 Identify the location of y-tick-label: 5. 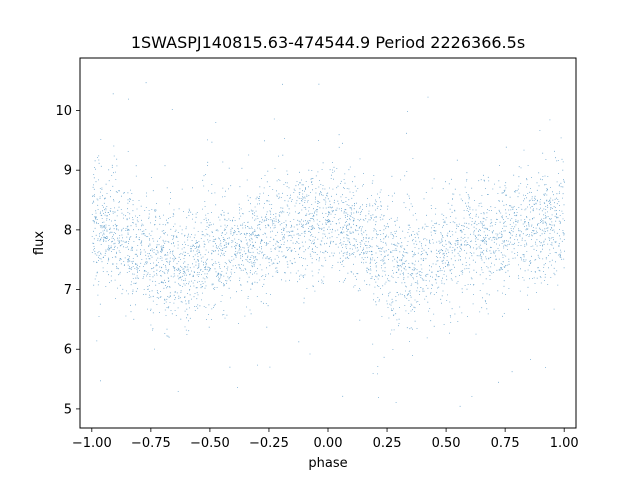
(68, 409).